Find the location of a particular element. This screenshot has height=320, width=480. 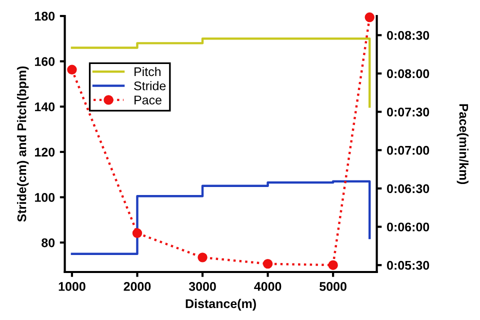

y2-tick-label: 0:08:30 is located at coordinates (408, 35).